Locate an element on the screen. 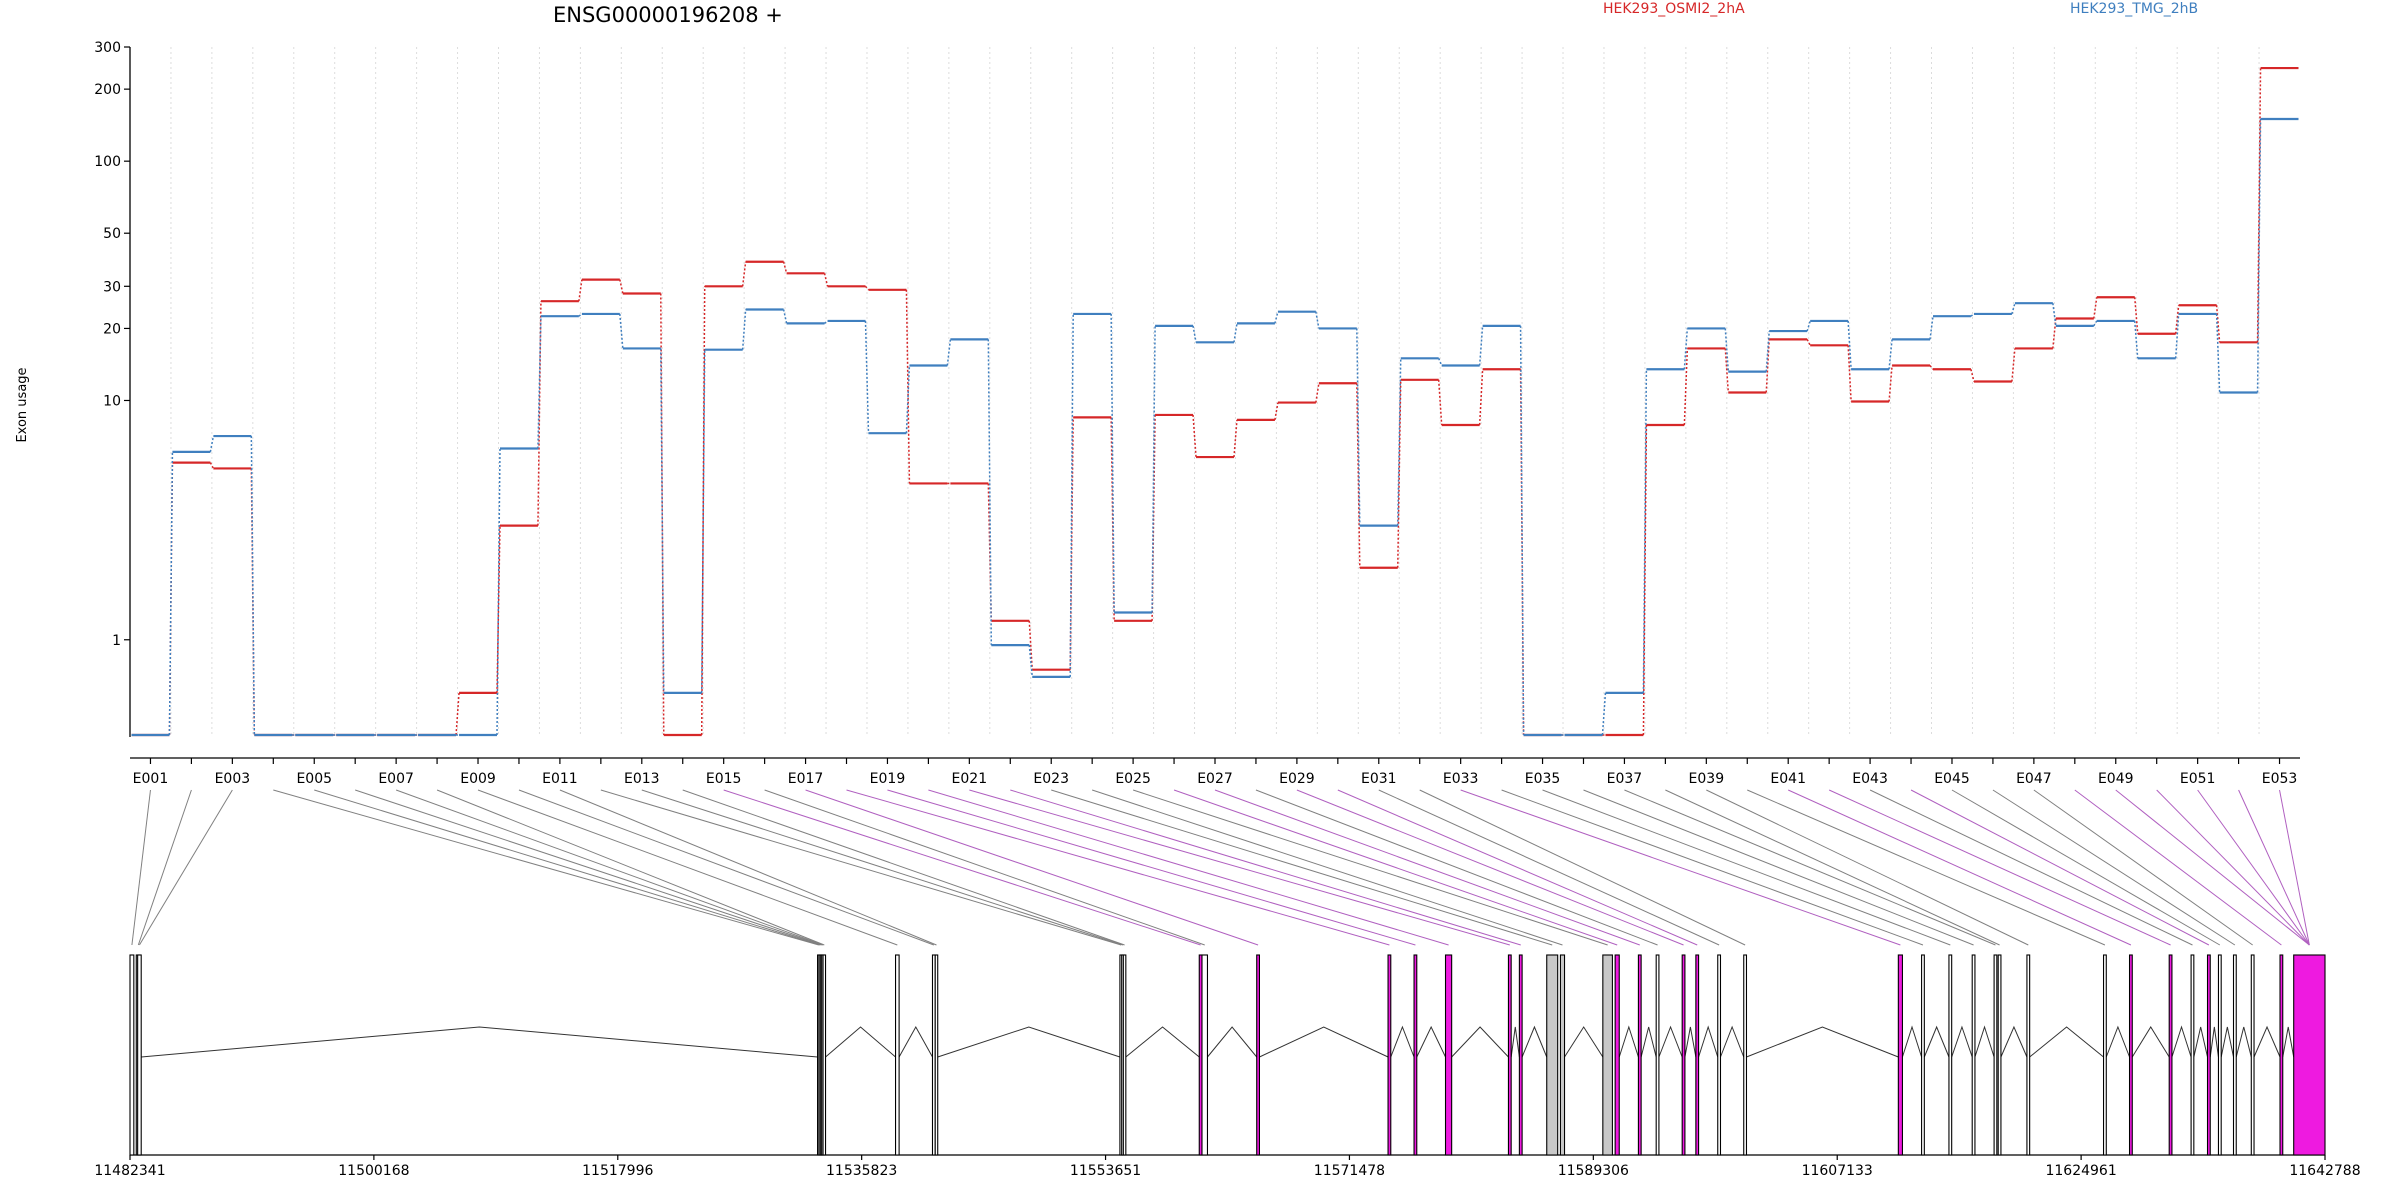  x-tick-label: E013 is located at coordinates (642, 779).